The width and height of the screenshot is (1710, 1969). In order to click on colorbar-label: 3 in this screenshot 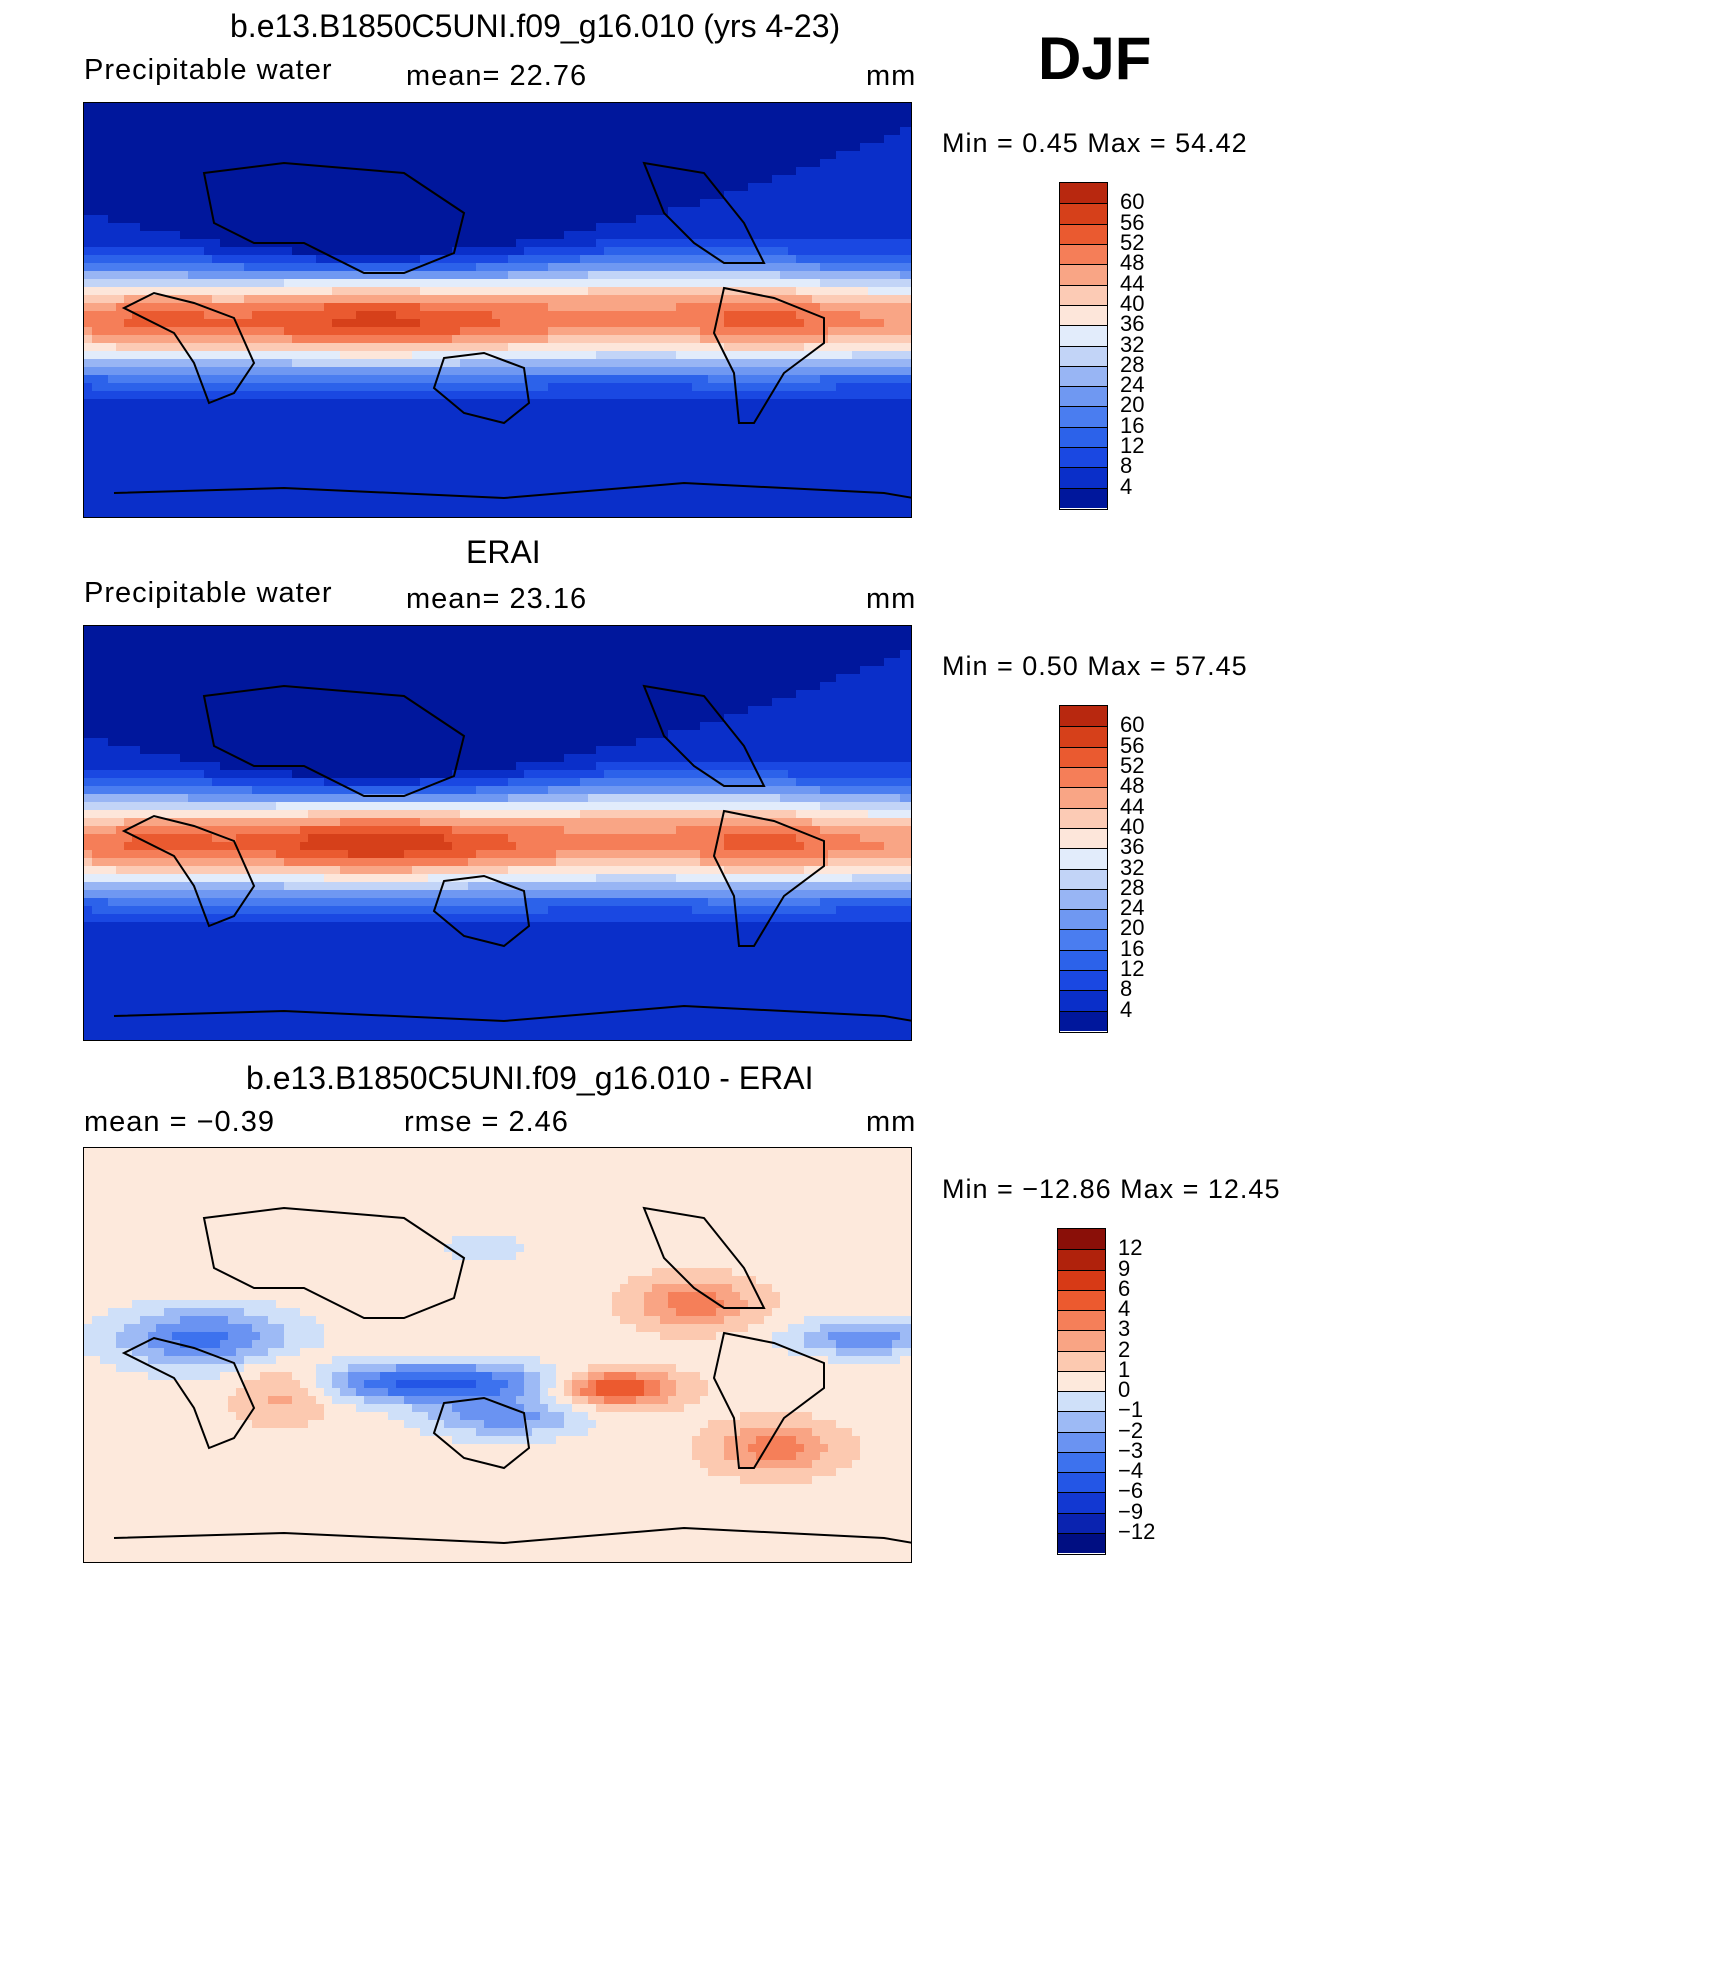, I will do `click(1124, 1329)`.